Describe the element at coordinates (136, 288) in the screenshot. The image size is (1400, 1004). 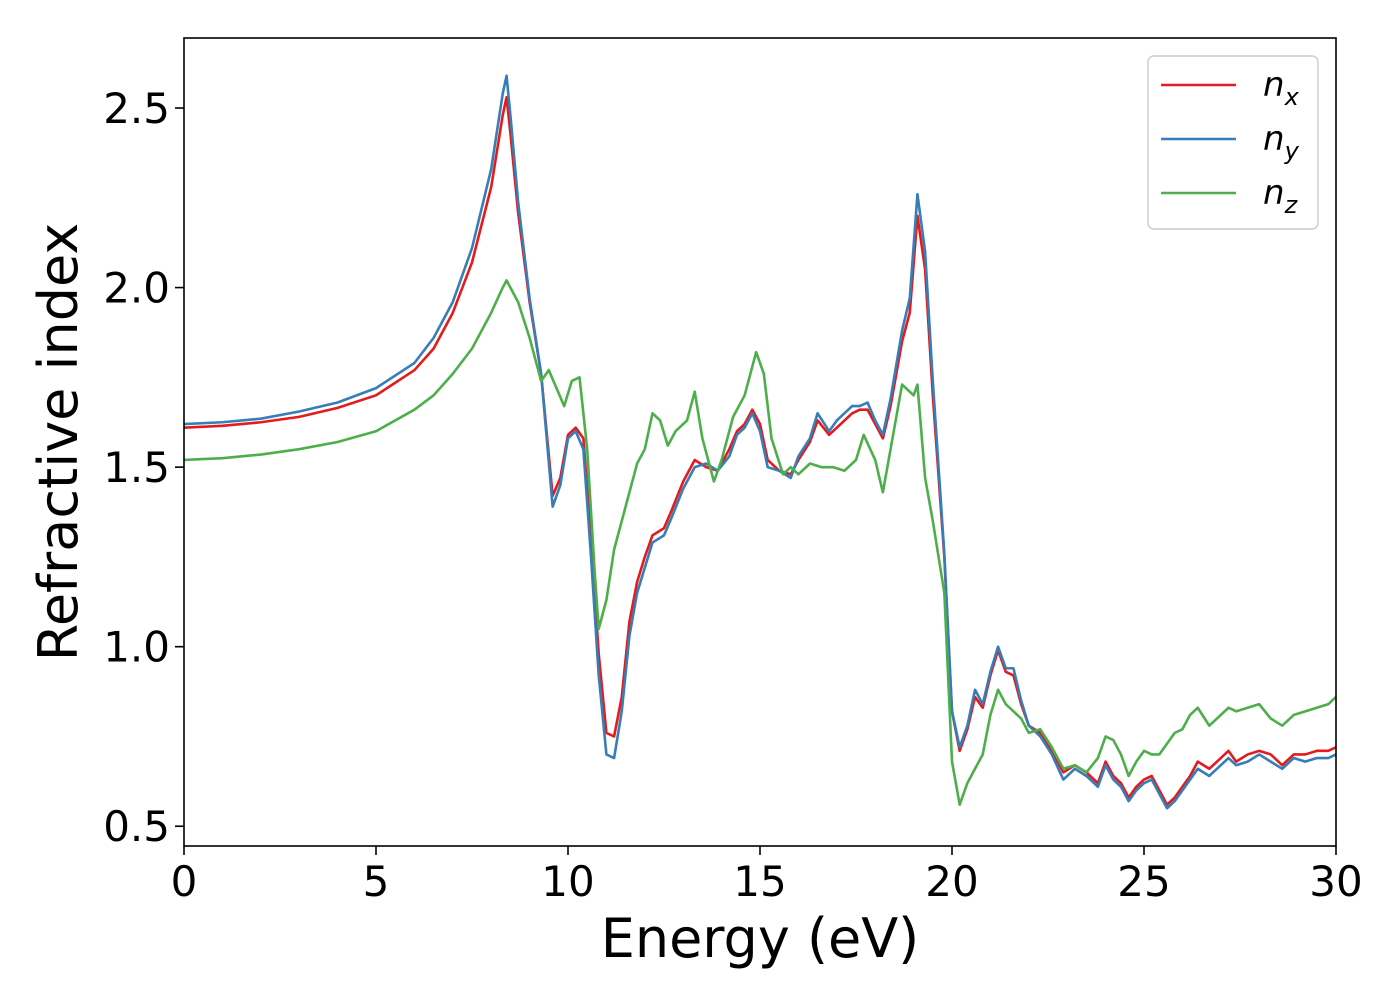
I see `y-tick-label: 2.0` at that location.